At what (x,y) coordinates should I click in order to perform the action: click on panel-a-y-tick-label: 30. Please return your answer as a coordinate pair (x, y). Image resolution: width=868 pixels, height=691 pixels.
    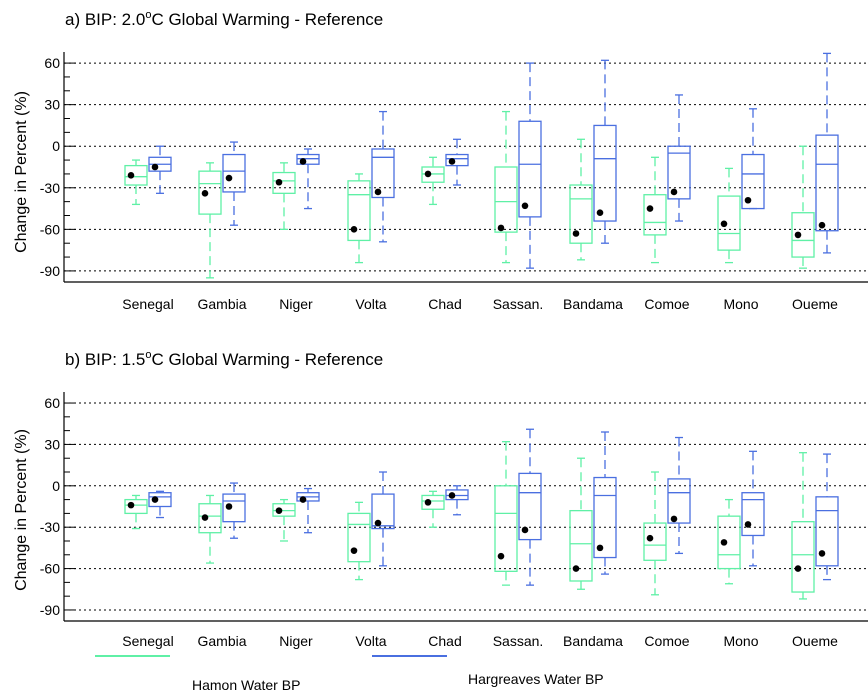
    Looking at the image, I should click on (52, 105).